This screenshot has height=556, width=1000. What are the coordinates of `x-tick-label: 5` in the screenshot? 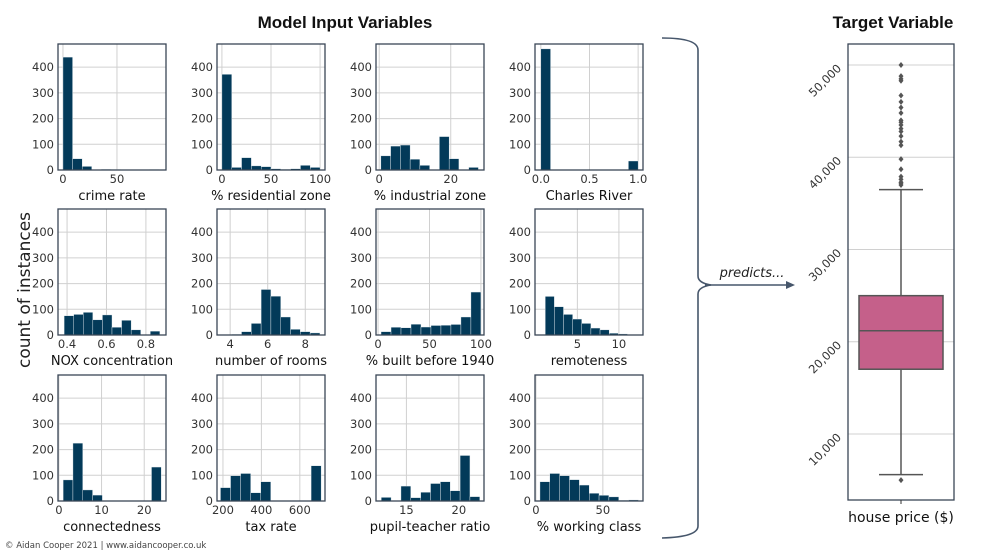 It's located at (577, 344).